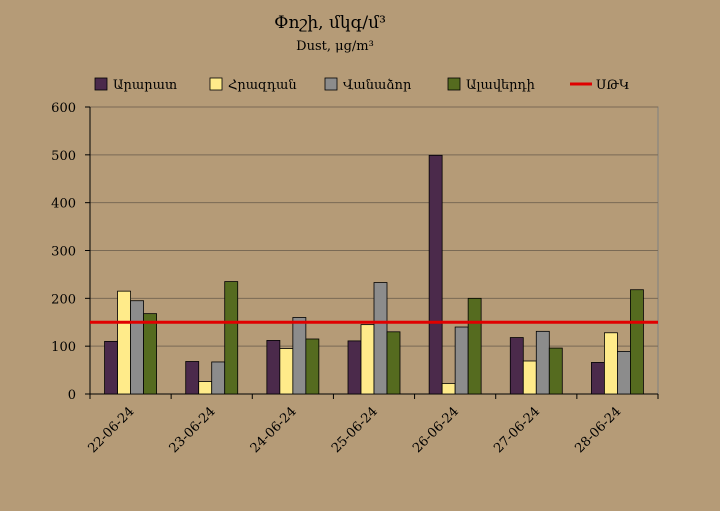  What do you see at coordinates (193, 430) in the screenshot?
I see `x-tick-label: 23-06-24` at bounding box center [193, 430].